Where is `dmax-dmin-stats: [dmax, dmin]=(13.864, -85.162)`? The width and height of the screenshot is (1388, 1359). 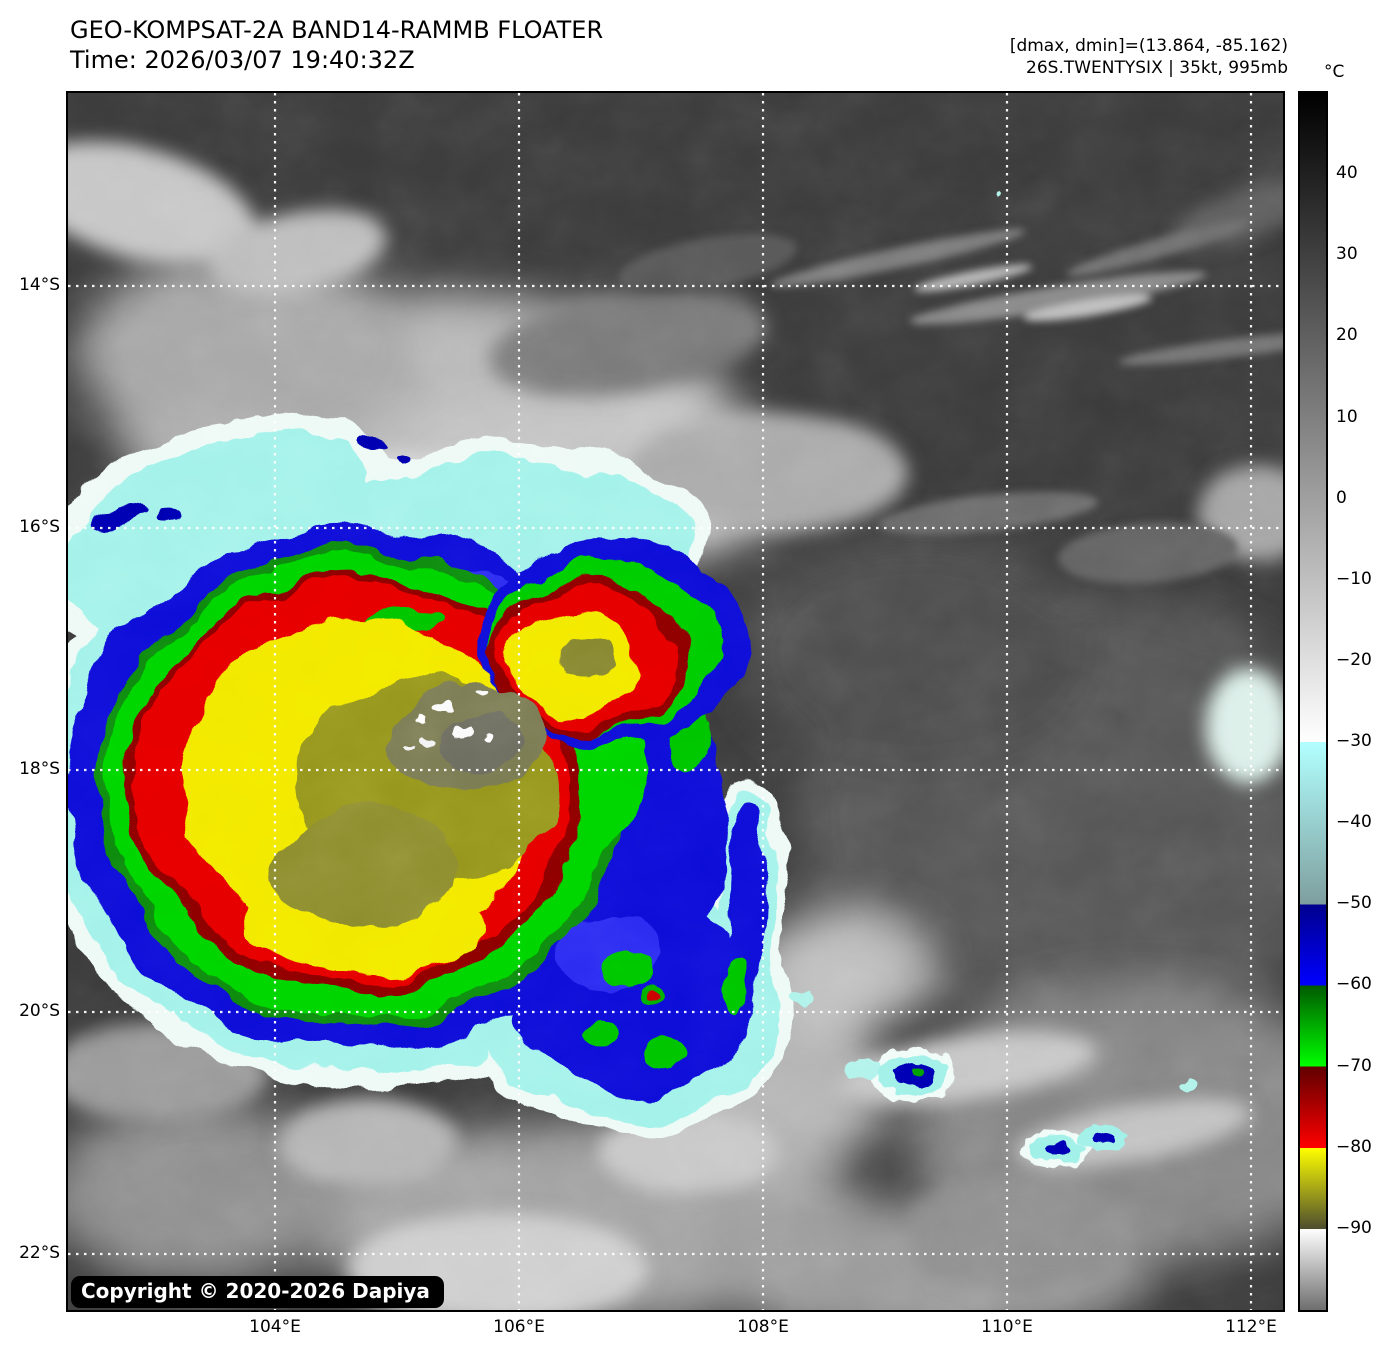
dmax-dmin-stats: [dmax, dmin]=(13.864, -85.162) is located at coordinates (1148, 46).